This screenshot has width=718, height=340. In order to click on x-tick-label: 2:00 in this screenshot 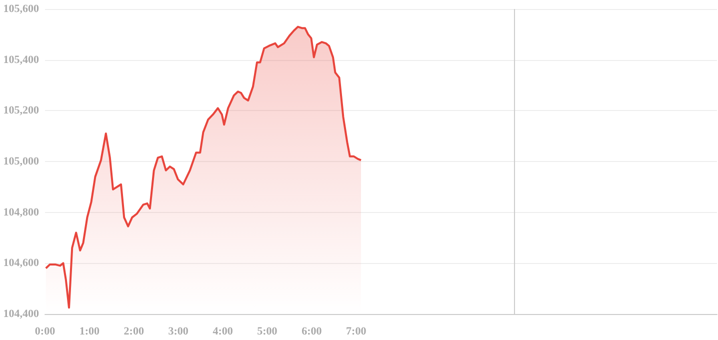, I will do `click(134, 332)`.